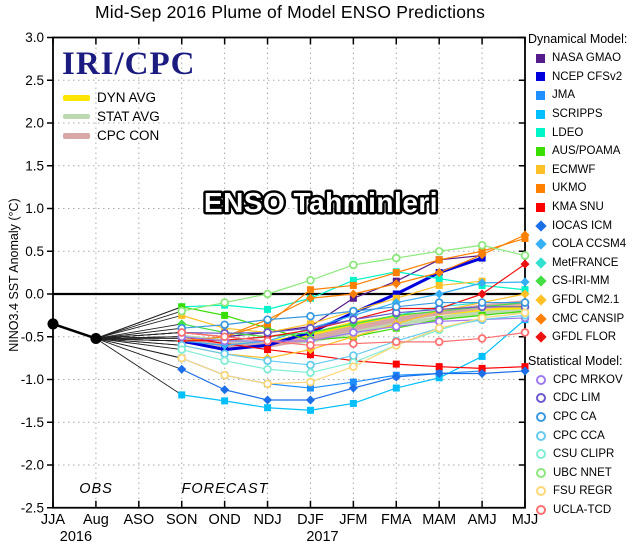  What do you see at coordinates (129, 64) in the screenshot?
I see `iri-cpc-logo: IRI/CPC` at bounding box center [129, 64].